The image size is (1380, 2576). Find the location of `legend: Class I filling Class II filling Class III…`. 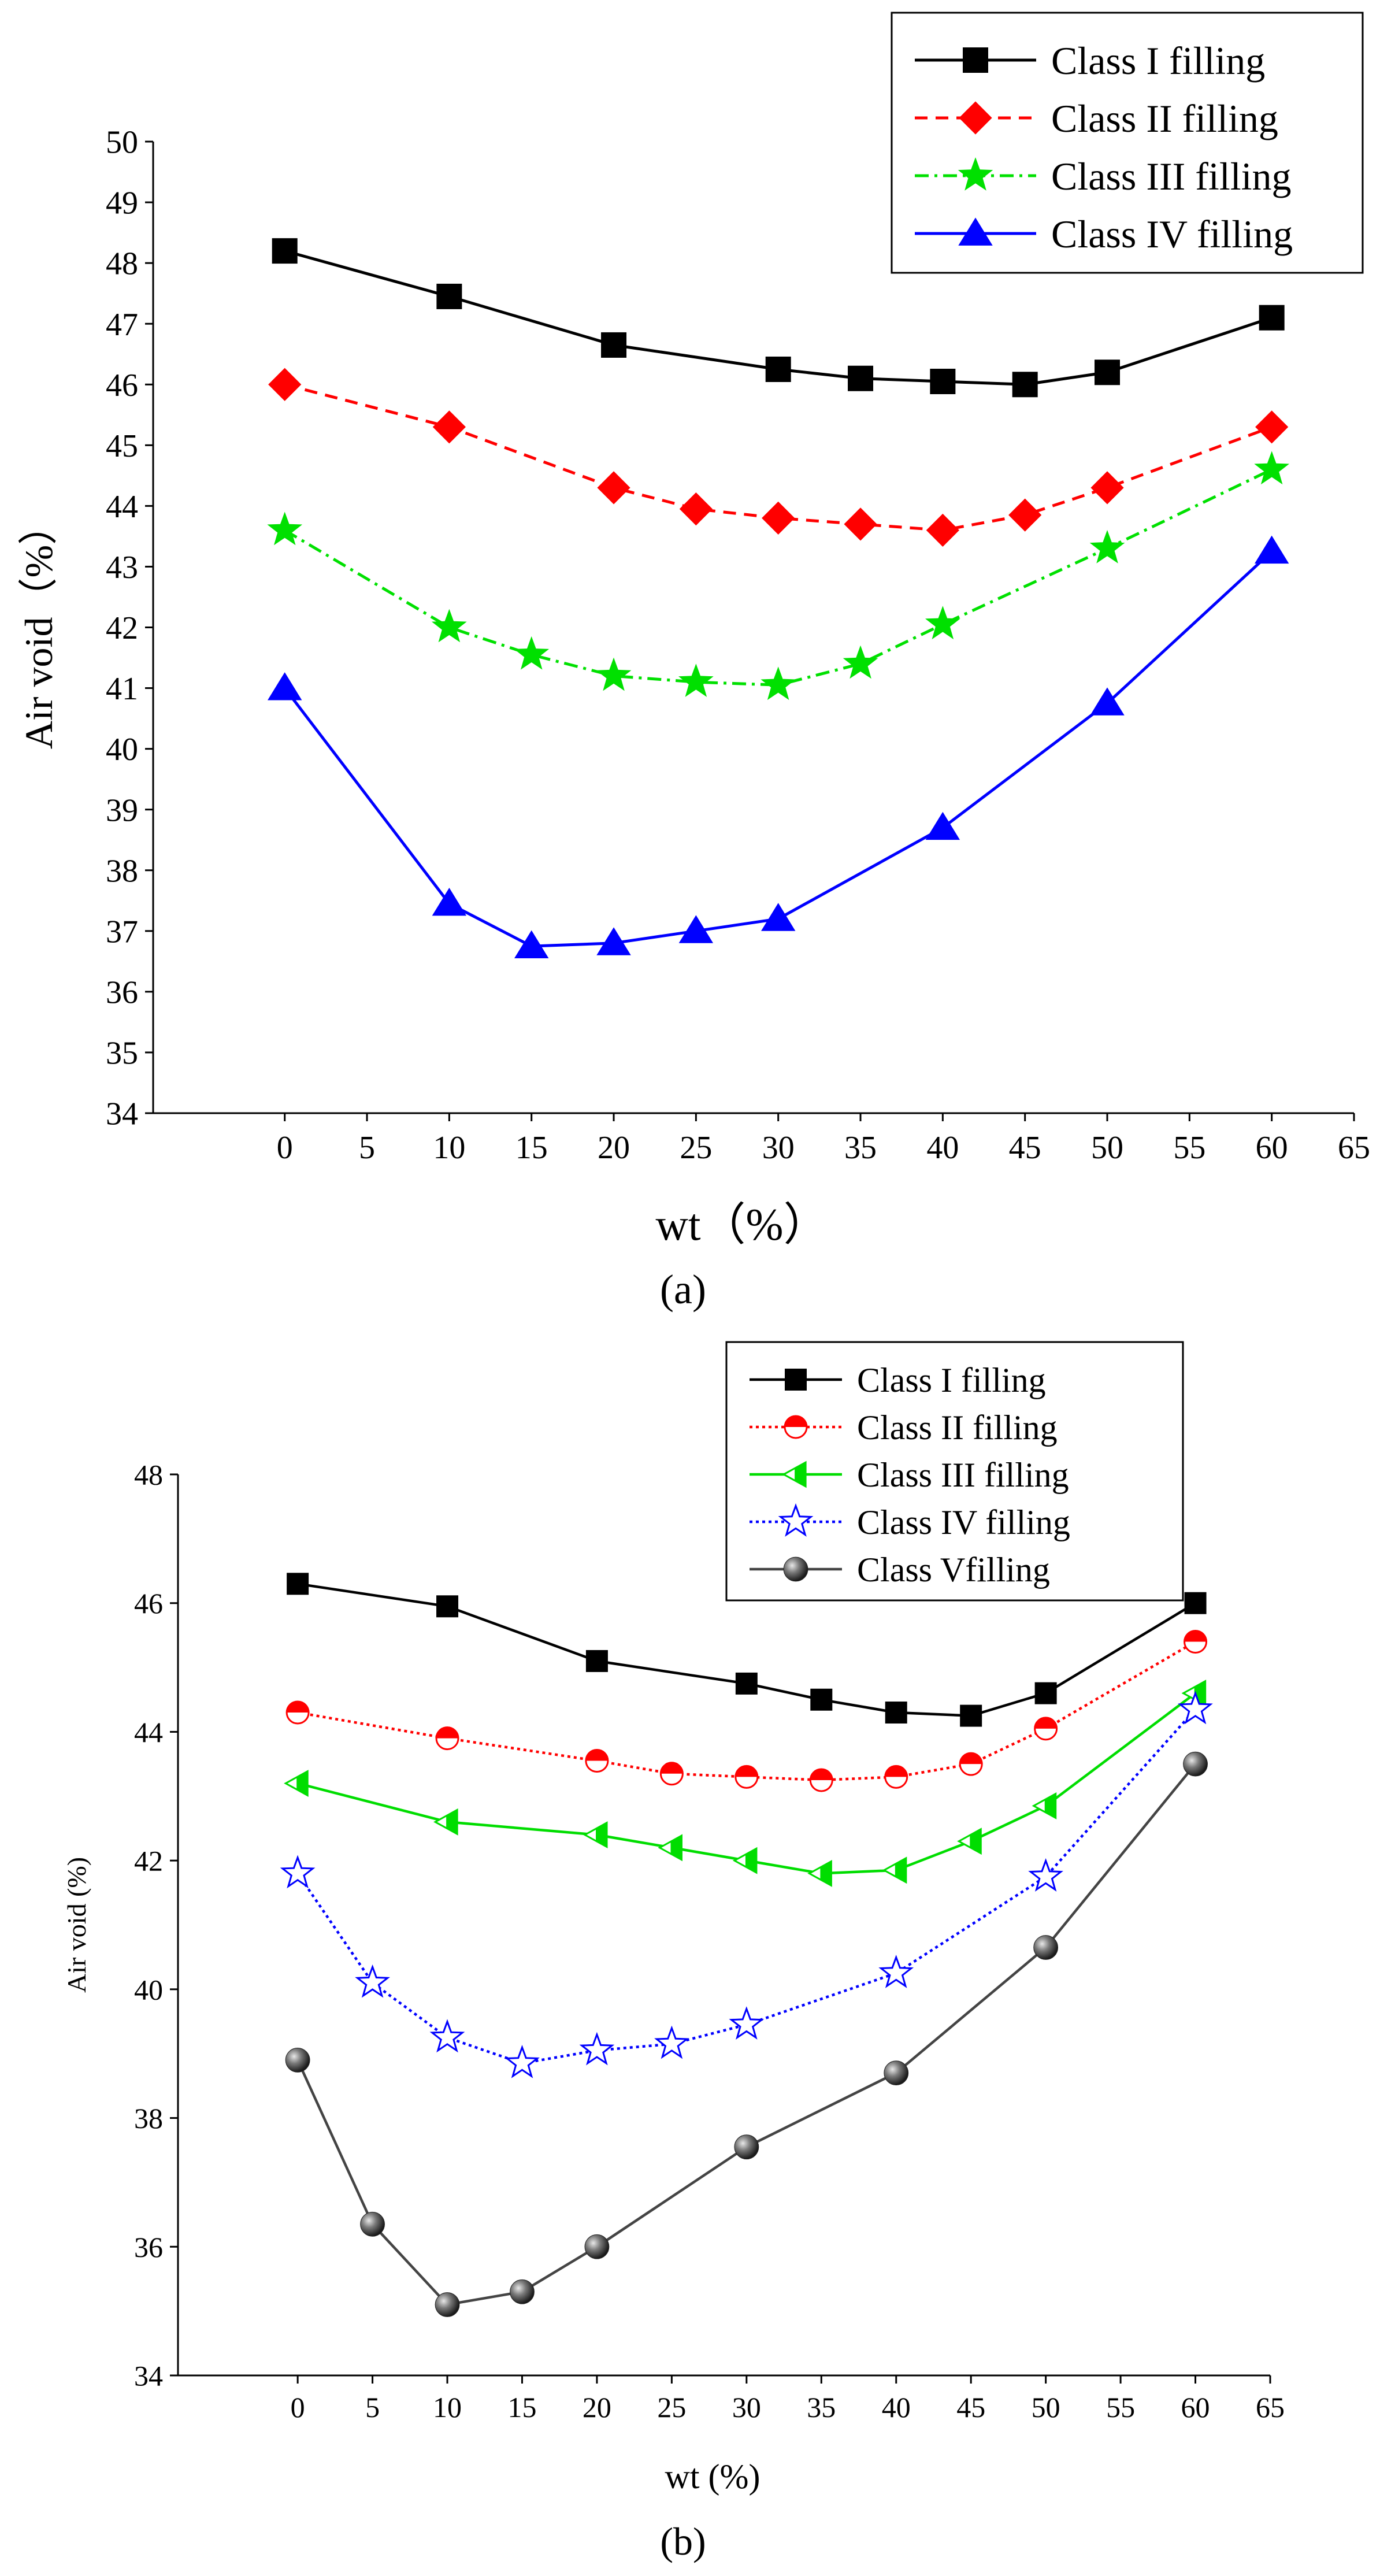

legend: Class I filling Class II filling Class III… is located at coordinates (954, 1471).